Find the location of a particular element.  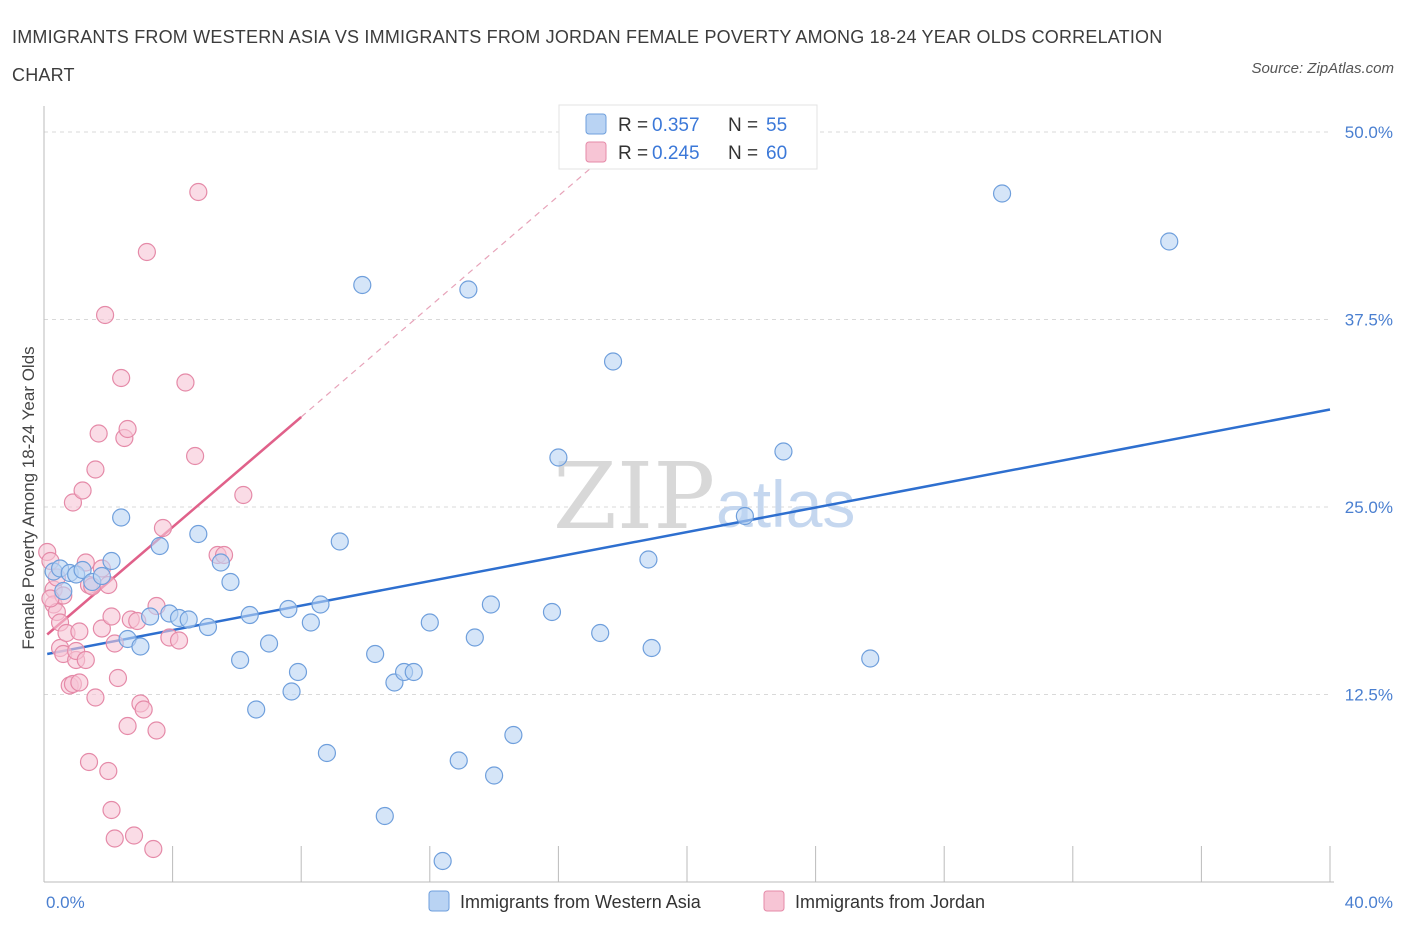

legend-n-label-pink: N = is located at coordinates (743, 153).